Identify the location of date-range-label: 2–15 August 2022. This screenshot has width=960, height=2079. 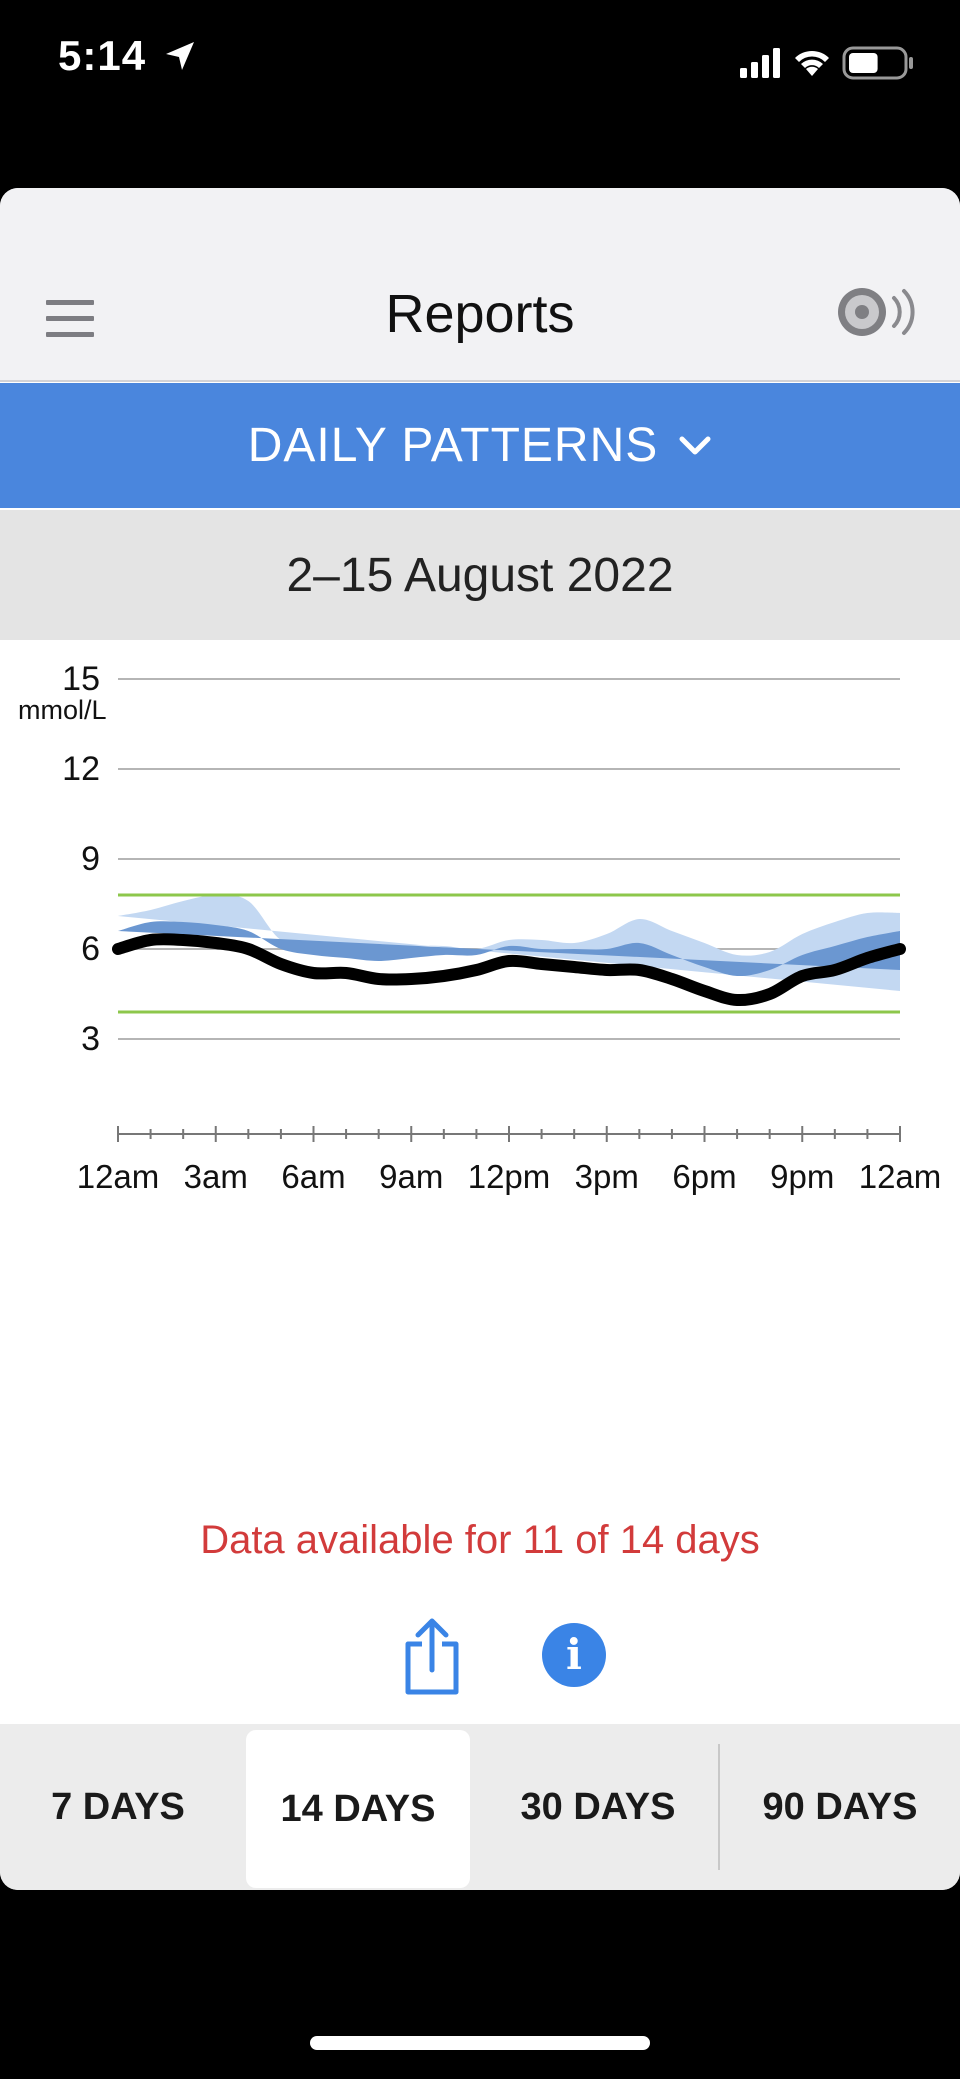
(480, 575).